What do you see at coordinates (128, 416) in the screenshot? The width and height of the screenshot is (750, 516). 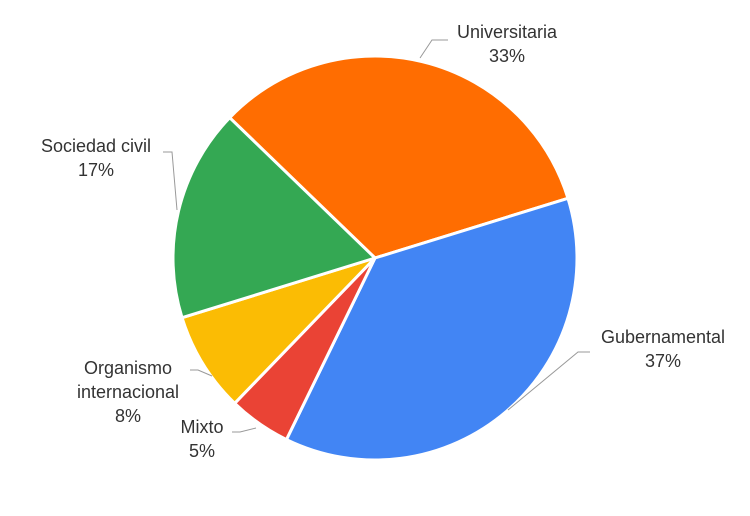 I see `slice-value-label: 8%` at bounding box center [128, 416].